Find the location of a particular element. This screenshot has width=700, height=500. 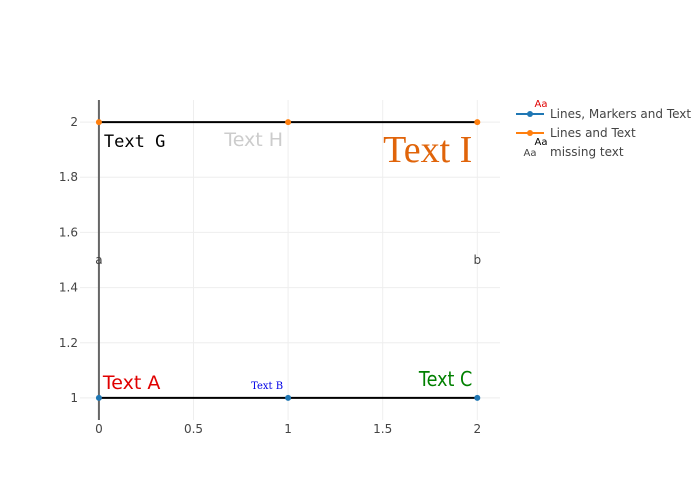

series-0-label-1: Text B is located at coordinates (267, 386).